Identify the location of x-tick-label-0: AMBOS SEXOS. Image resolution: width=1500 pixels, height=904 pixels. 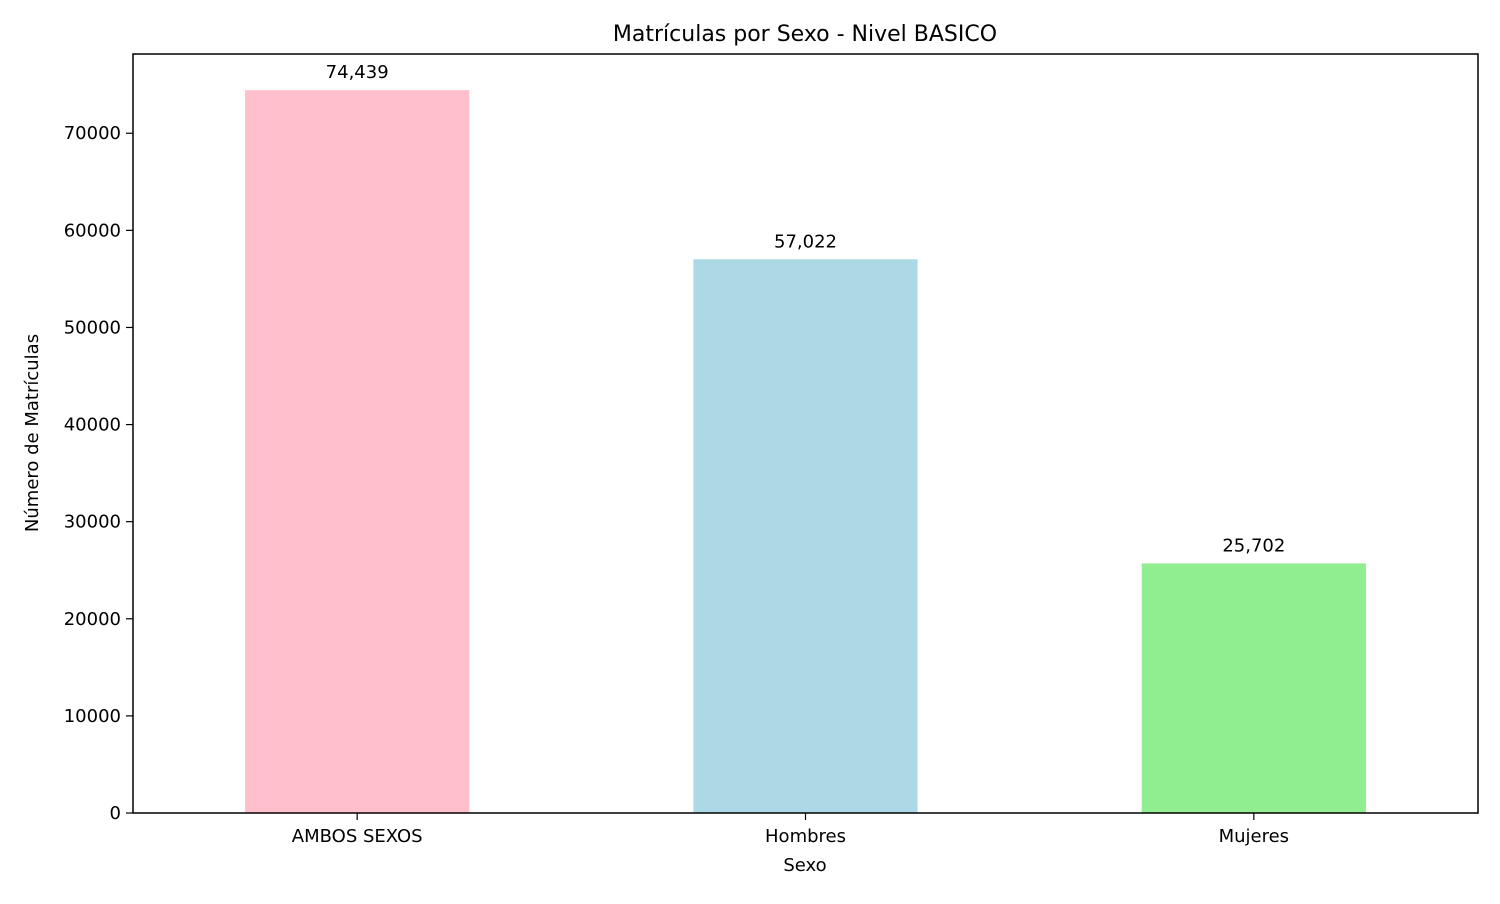
(357, 836).